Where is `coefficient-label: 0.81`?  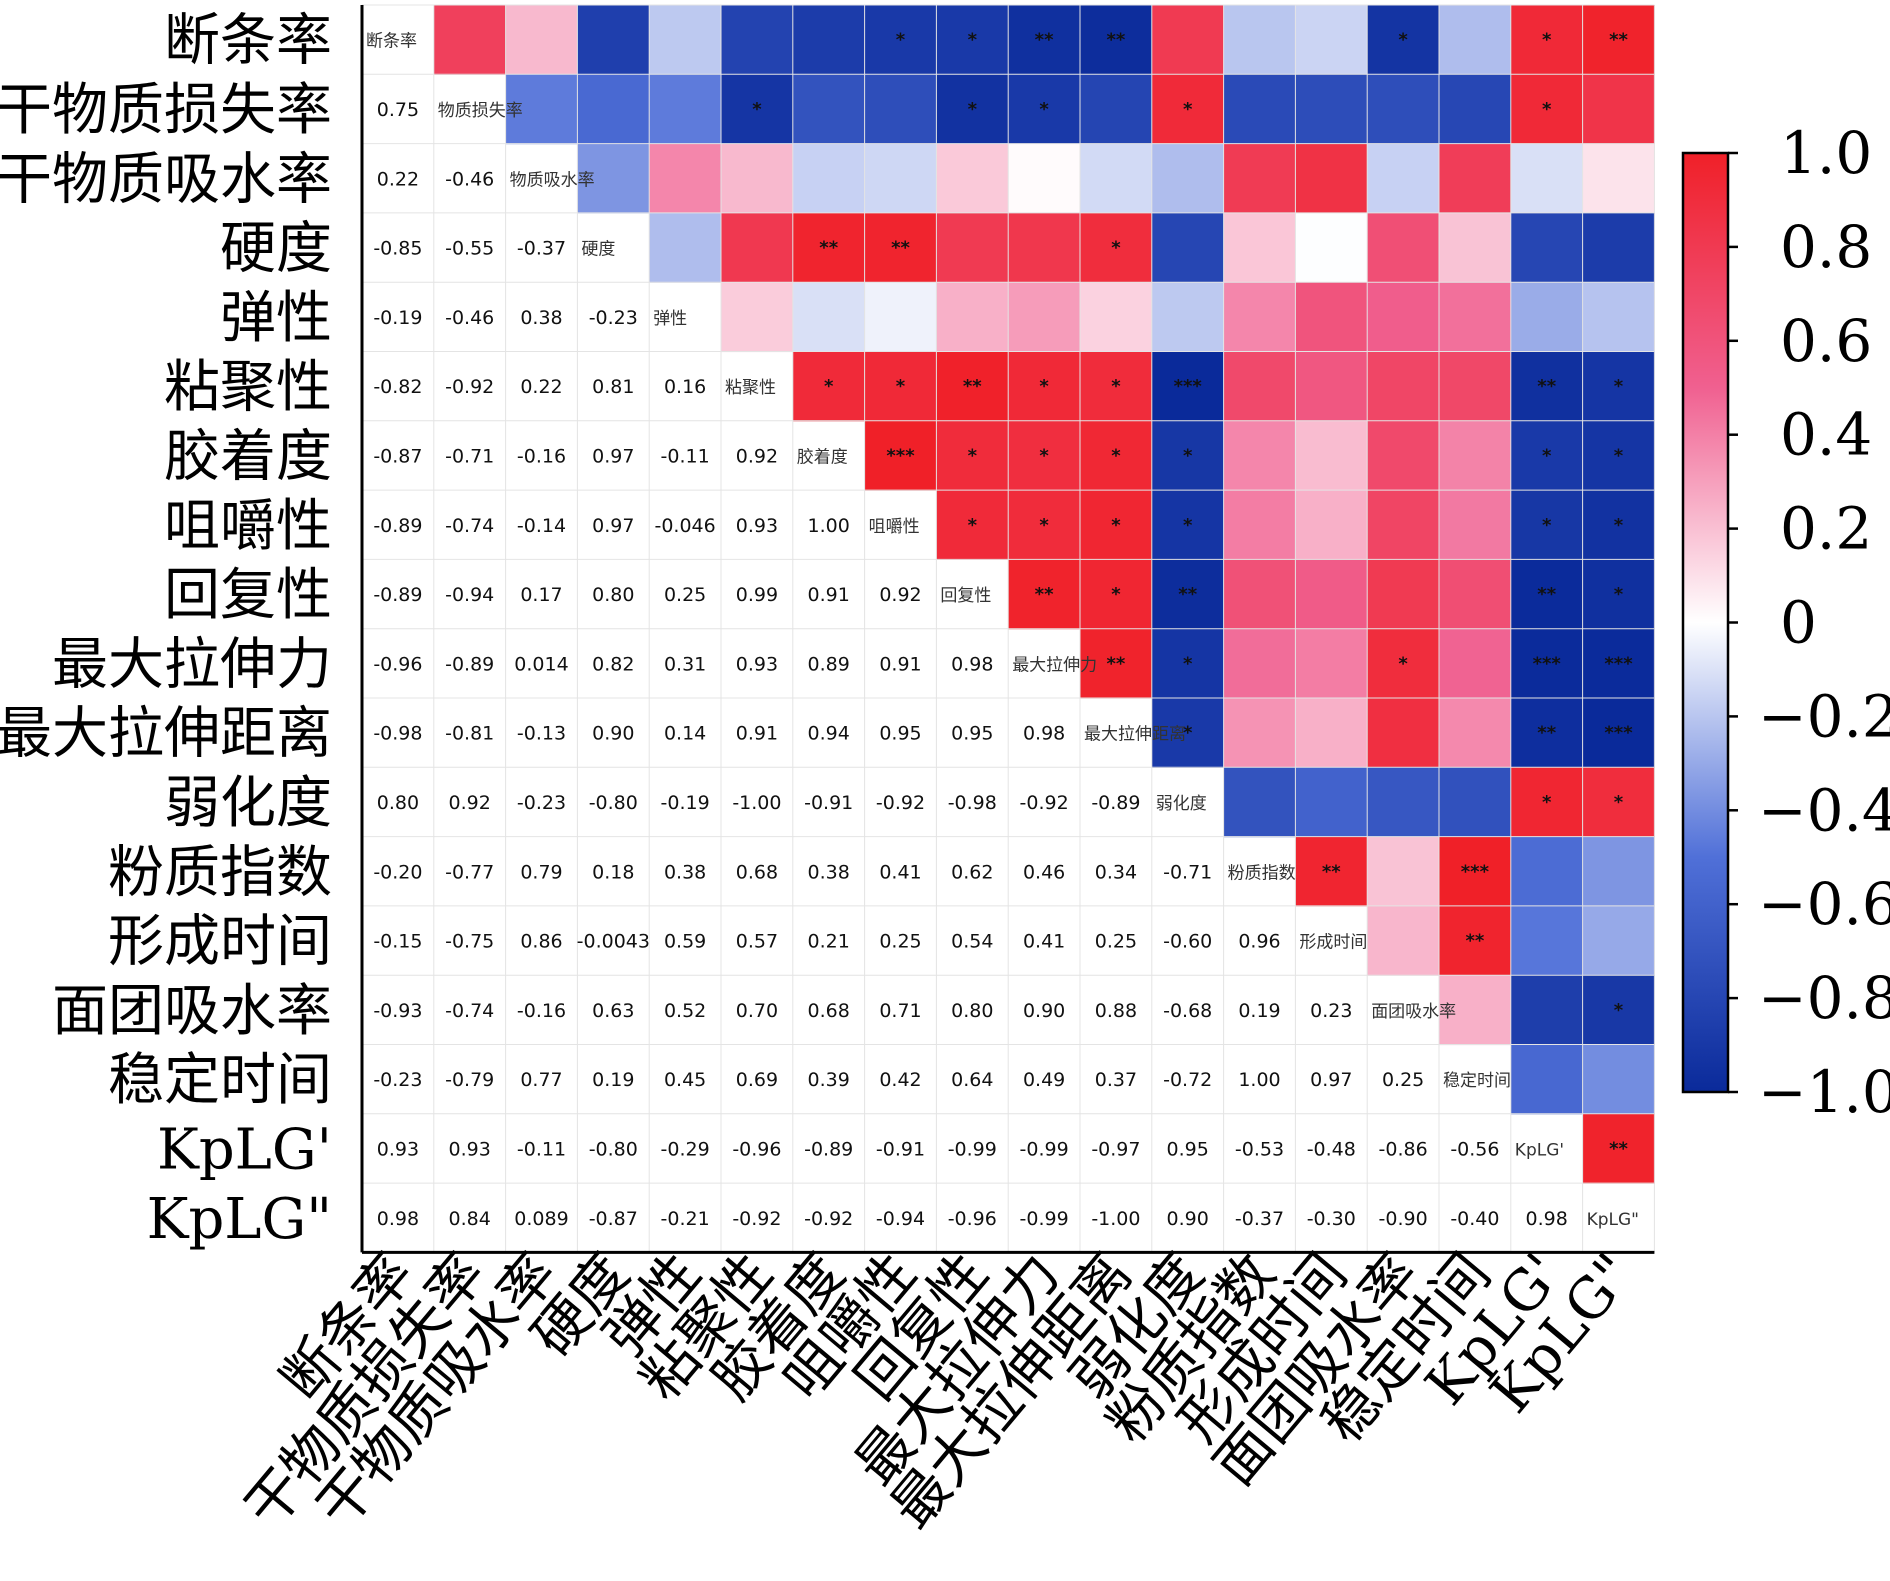
coefficient-label: 0.81 is located at coordinates (613, 387).